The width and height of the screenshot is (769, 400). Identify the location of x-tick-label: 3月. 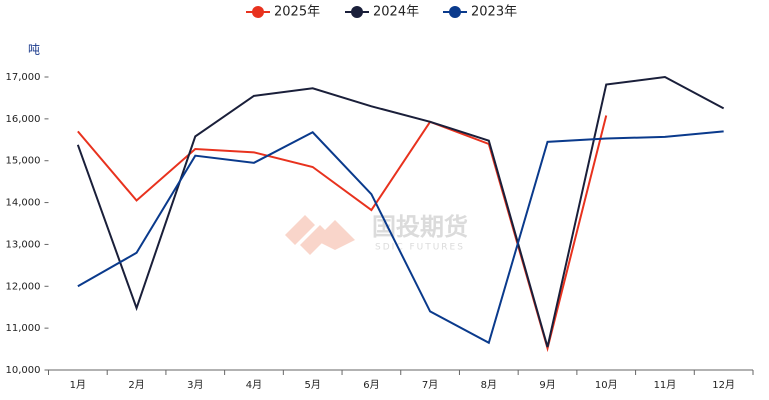
(195, 385).